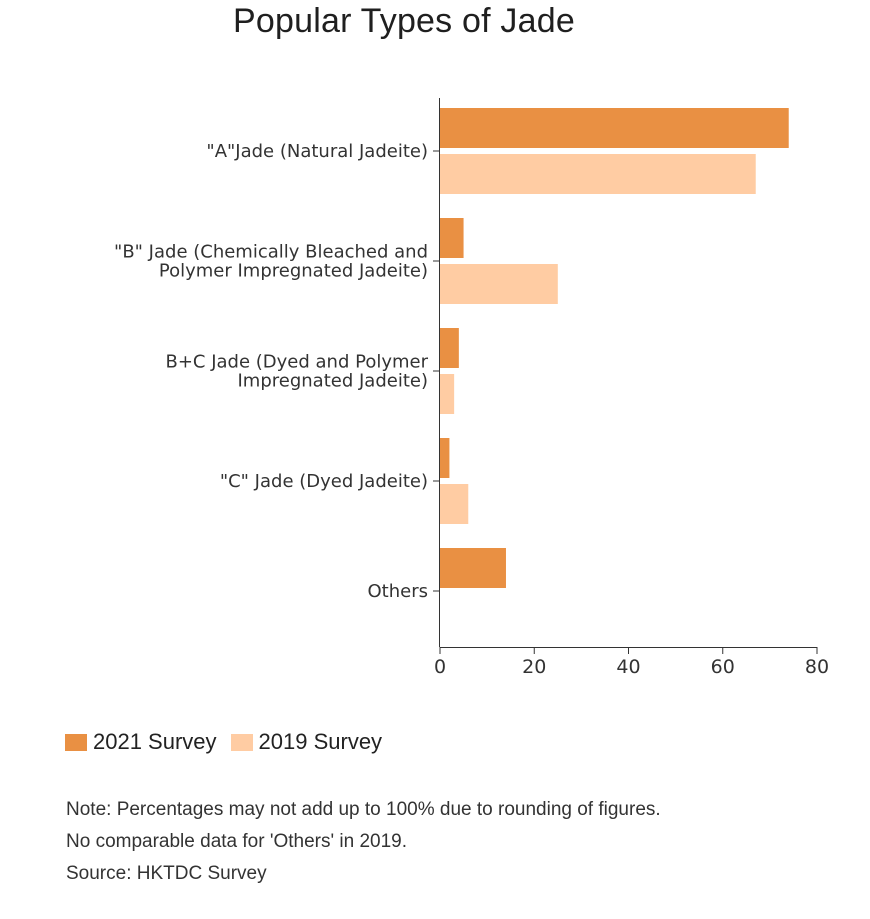  I want to click on y-tick-label-4: Others, so click(398, 591).